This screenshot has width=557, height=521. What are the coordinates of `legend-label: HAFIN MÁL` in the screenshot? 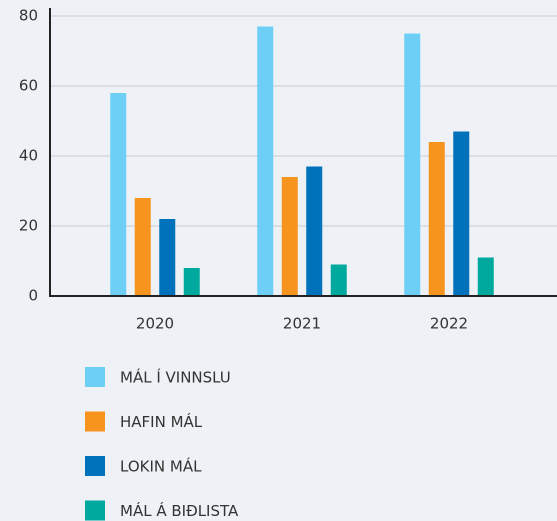 It's located at (161, 421).